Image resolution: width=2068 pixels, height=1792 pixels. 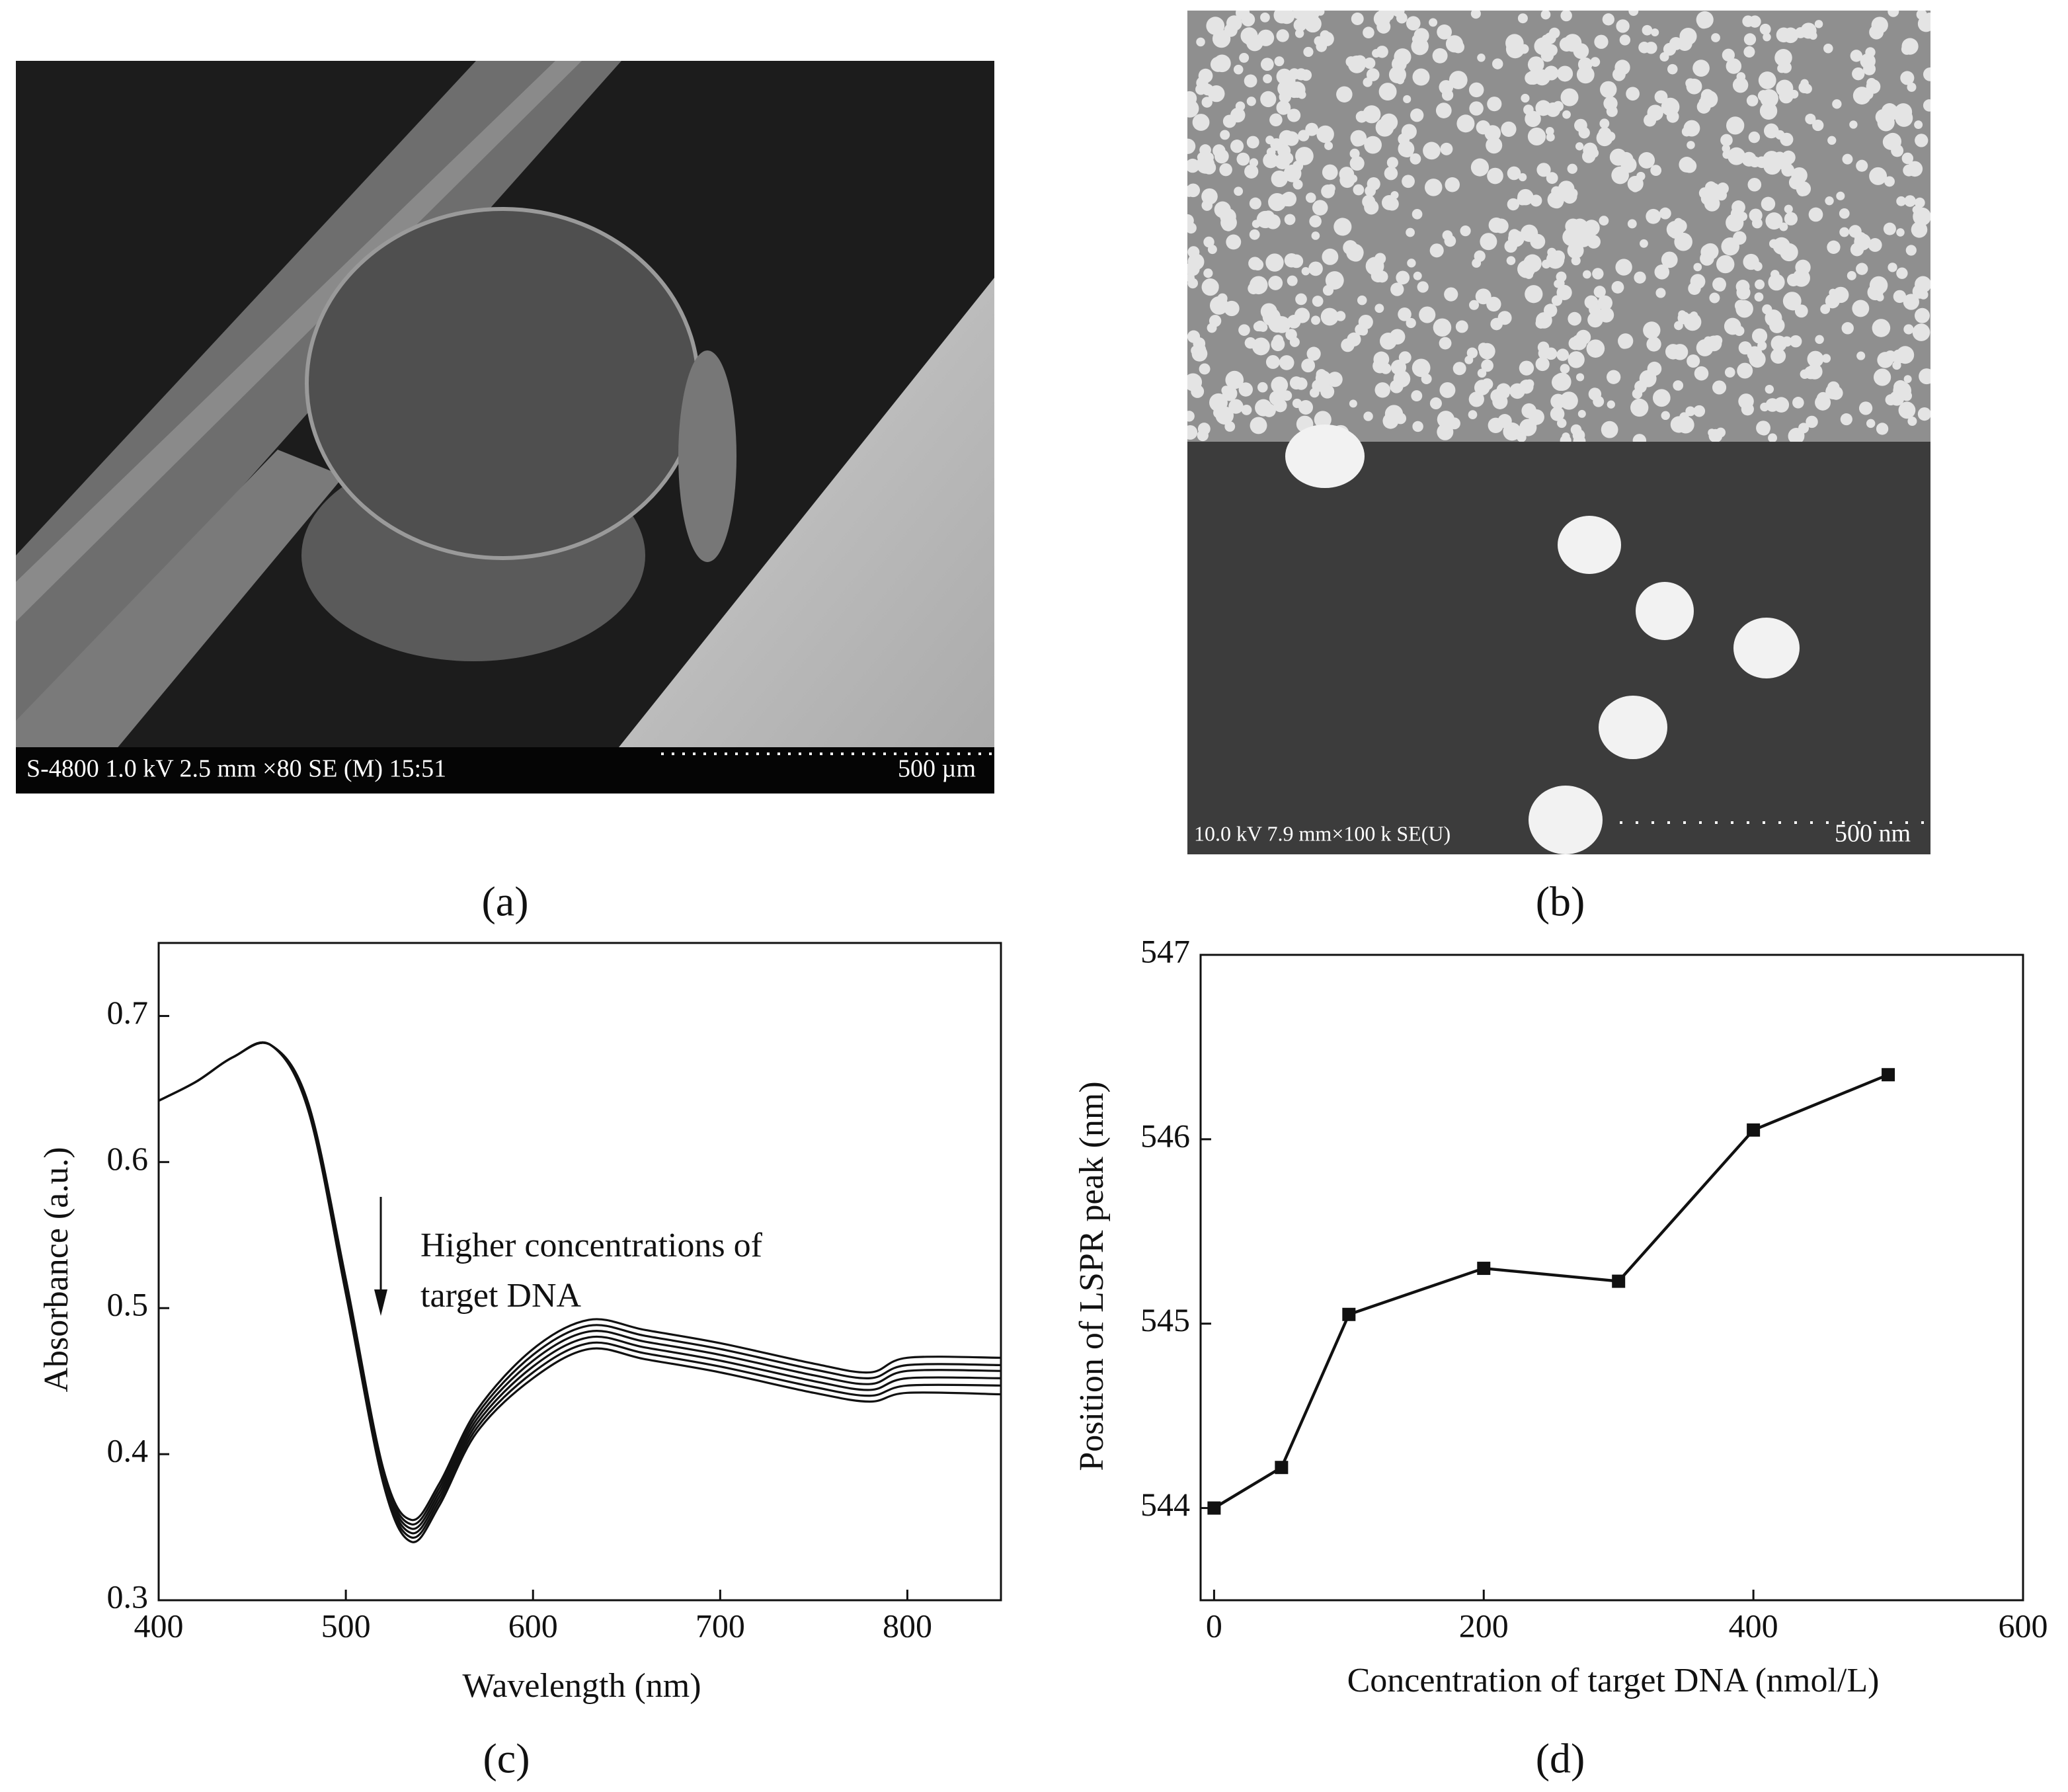 What do you see at coordinates (580, 1292) in the screenshot?
I see `data-line` at bounding box center [580, 1292].